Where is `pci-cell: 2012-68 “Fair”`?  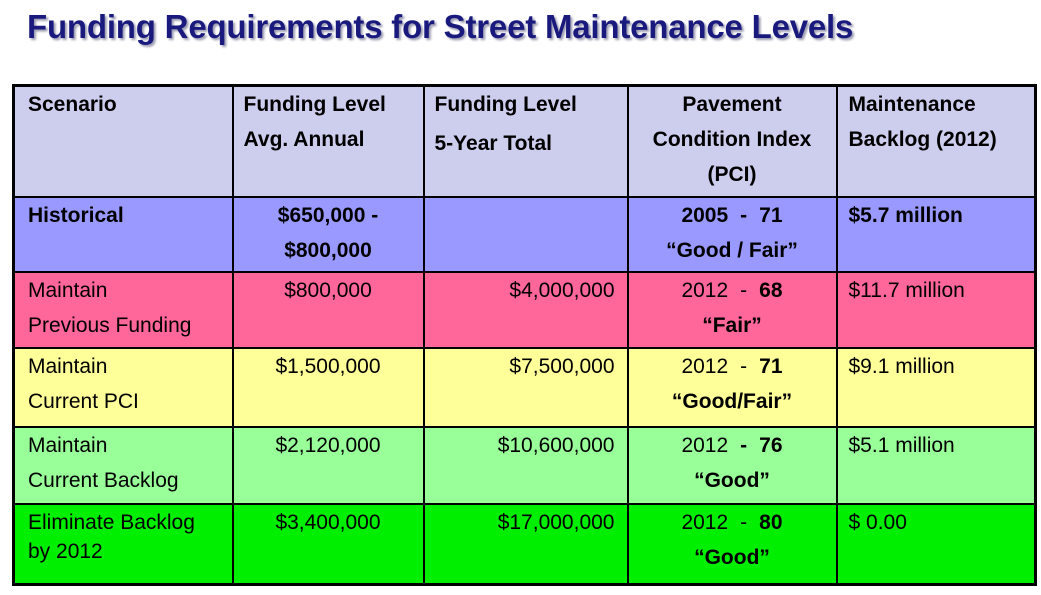
pci-cell: 2012-68 “Fair” is located at coordinates (732, 309).